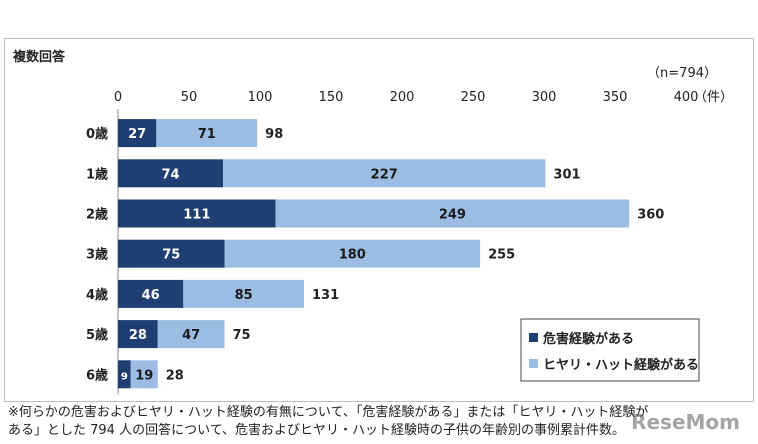  Describe the element at coordinates (118, 97) in the screenshot. I see `x-tick-label-0: 0` at that location.